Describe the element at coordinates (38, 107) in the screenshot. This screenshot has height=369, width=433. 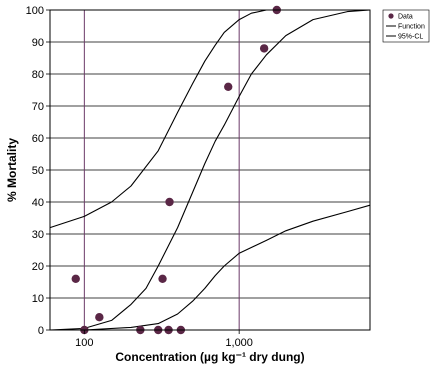
I see `y-tick-label: 70` at that location.